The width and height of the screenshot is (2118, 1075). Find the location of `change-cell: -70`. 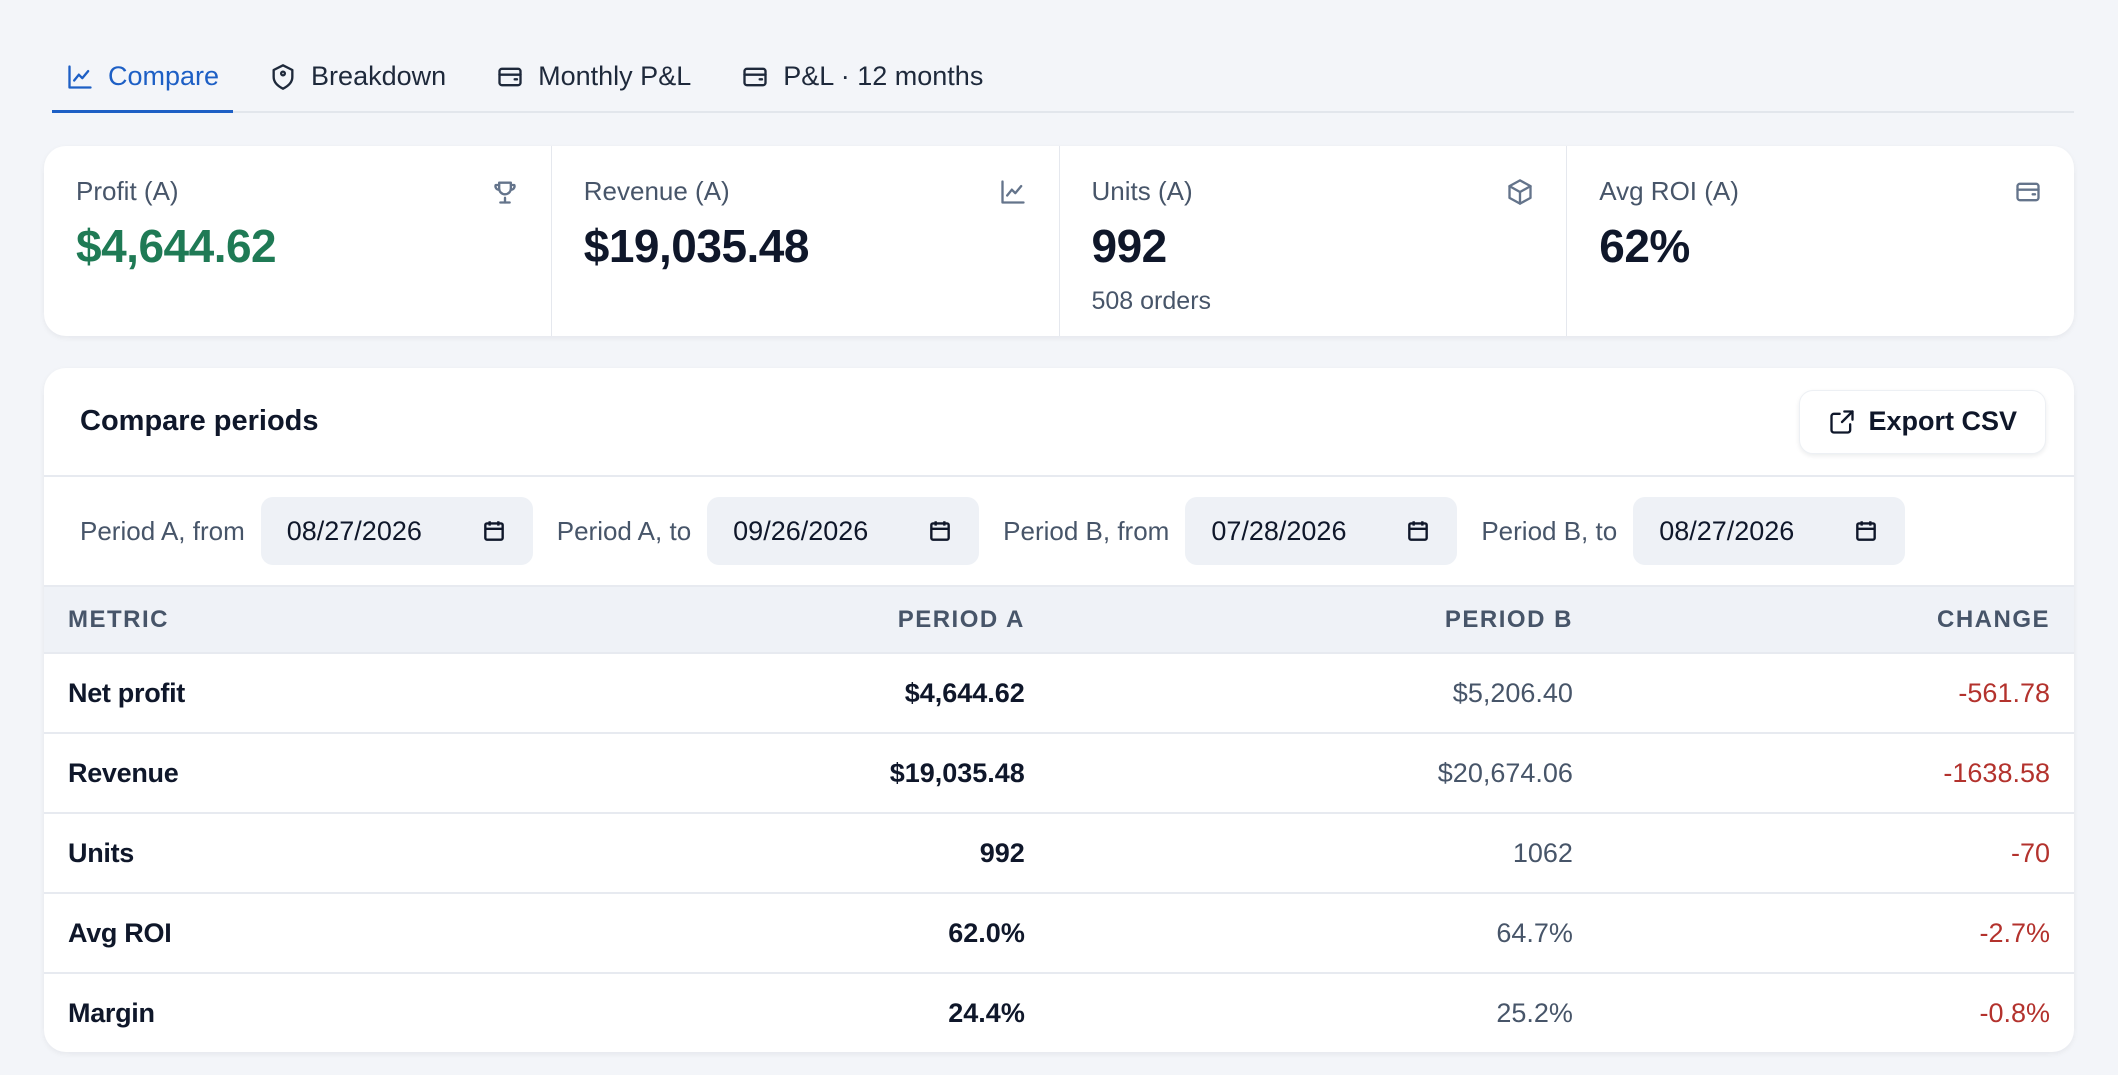

change-cell: -70 is located at coordinates (2030, 852).